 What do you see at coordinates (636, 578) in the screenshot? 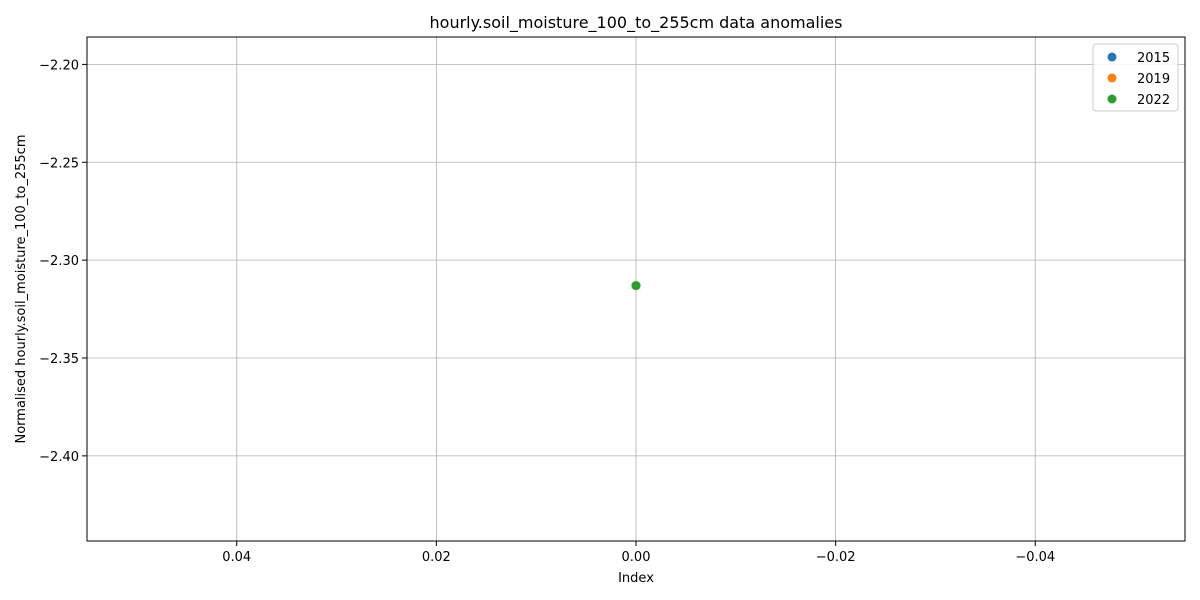
I see `x-axis-label: Index` at bounding box center [636, 578].